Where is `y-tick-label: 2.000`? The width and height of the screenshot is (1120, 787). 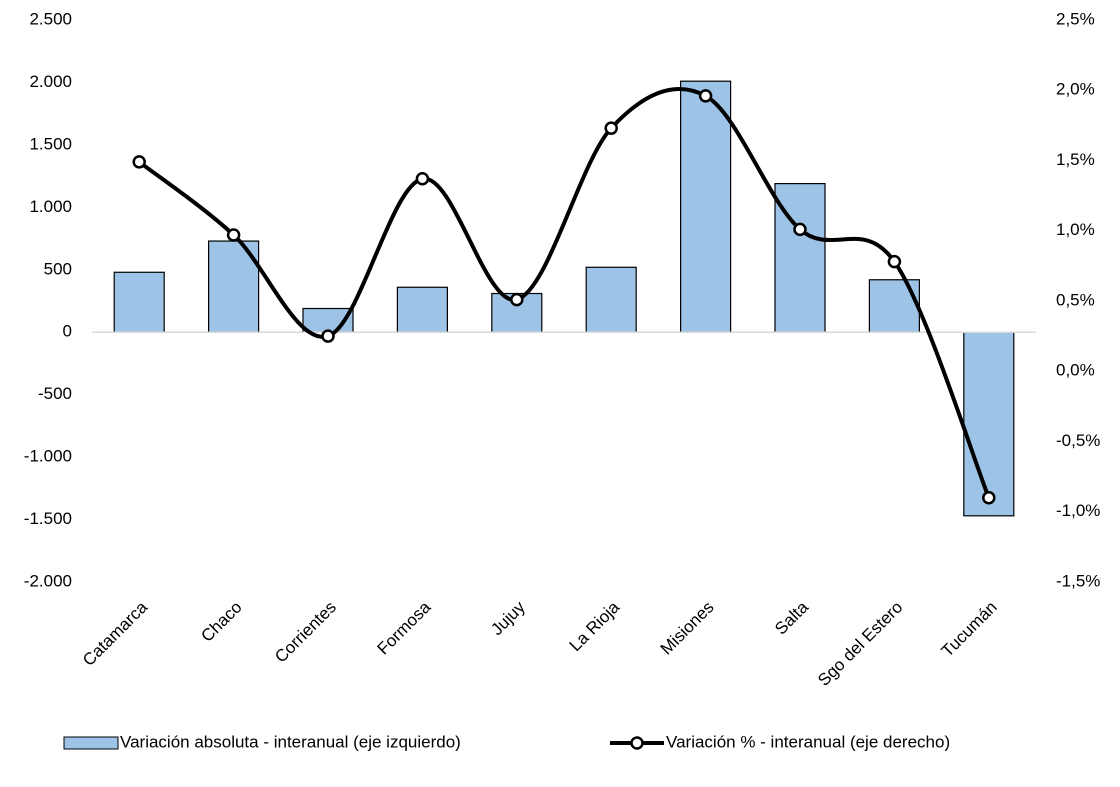
y-tick-label: 2.000 is located at coordinates (50, 81).